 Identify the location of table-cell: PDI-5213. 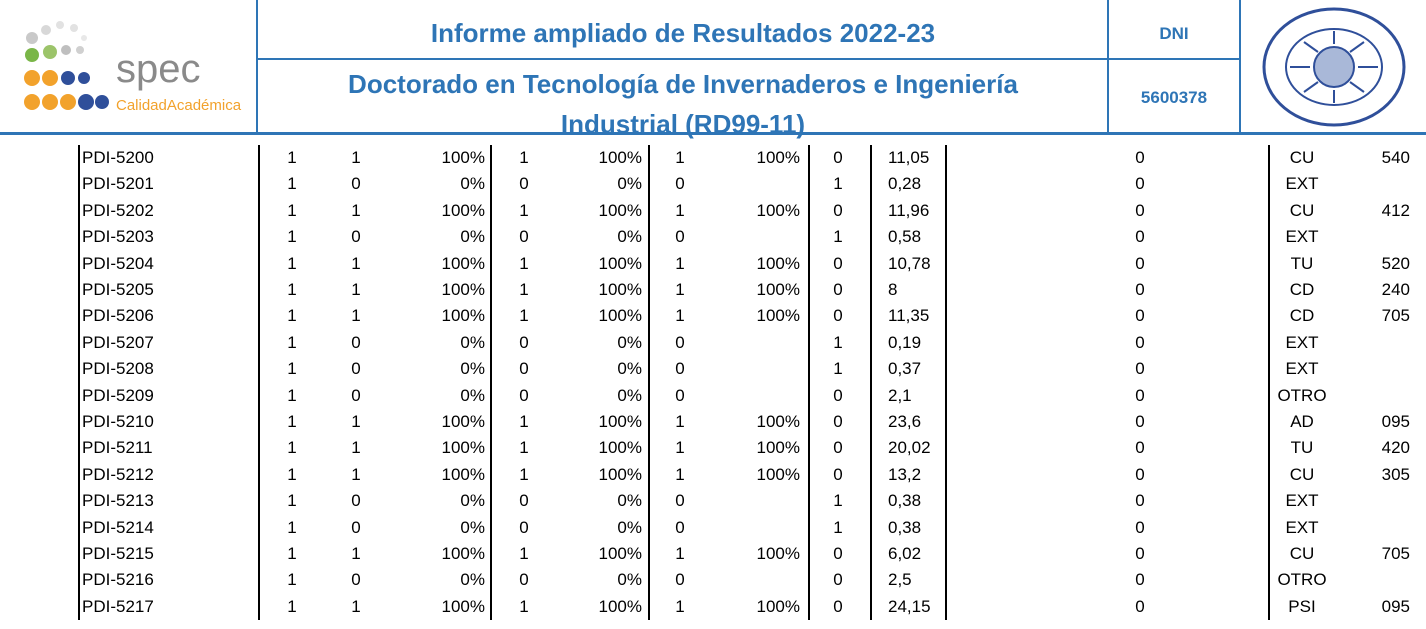
(118, 501).